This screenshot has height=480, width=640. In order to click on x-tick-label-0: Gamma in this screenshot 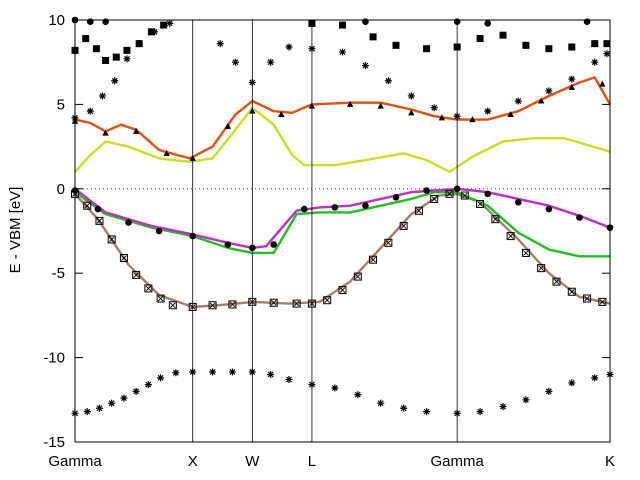, I will do `click(75, 461)`.